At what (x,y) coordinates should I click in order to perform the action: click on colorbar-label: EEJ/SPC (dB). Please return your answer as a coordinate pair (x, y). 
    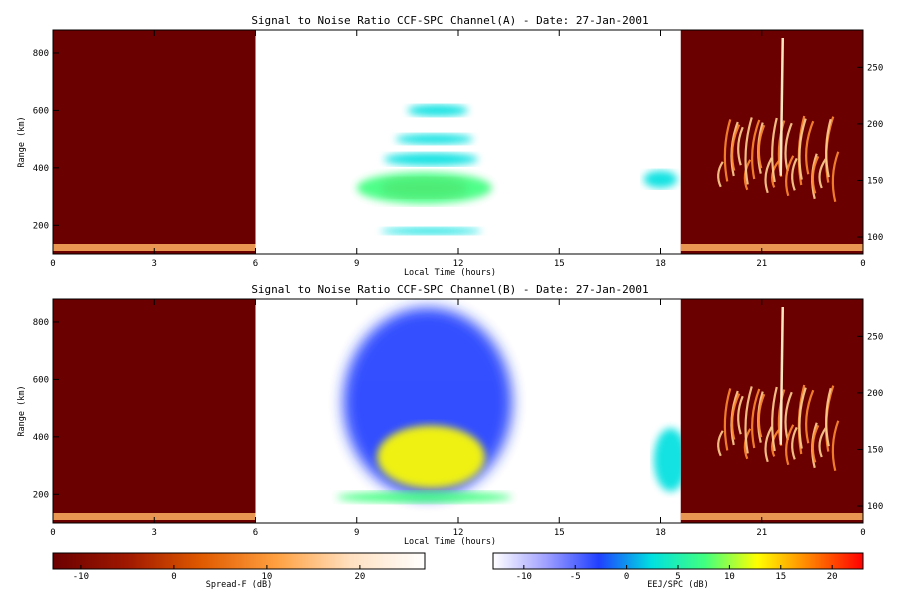
    Looking at the image, I should click on (677, 585).